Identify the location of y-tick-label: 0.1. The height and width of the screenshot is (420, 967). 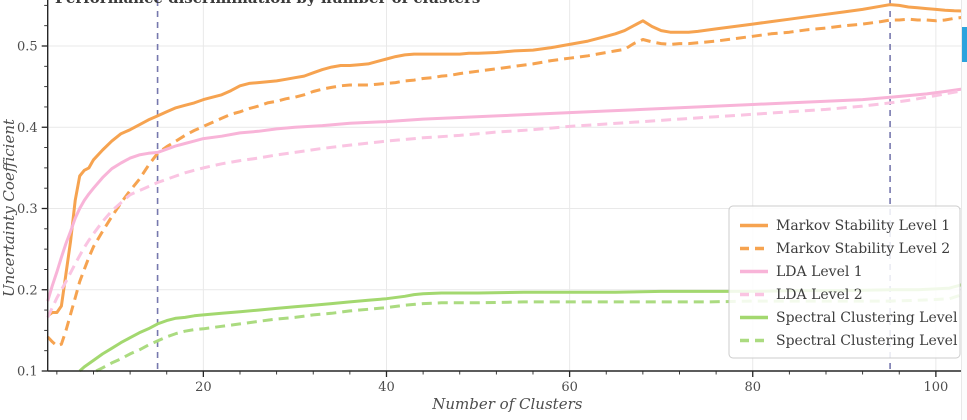
(27, 372).